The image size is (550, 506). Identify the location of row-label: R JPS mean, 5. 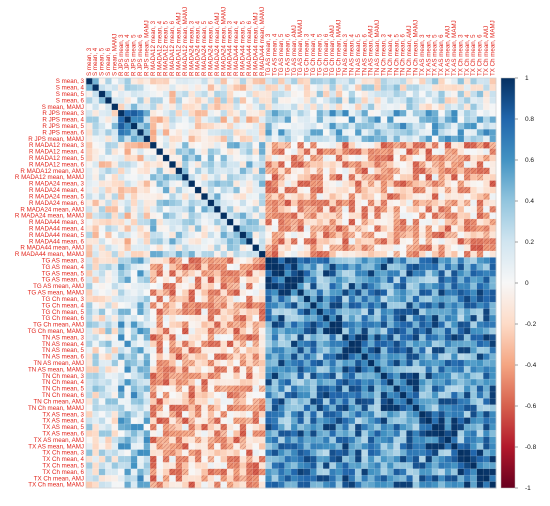
(63, 126).